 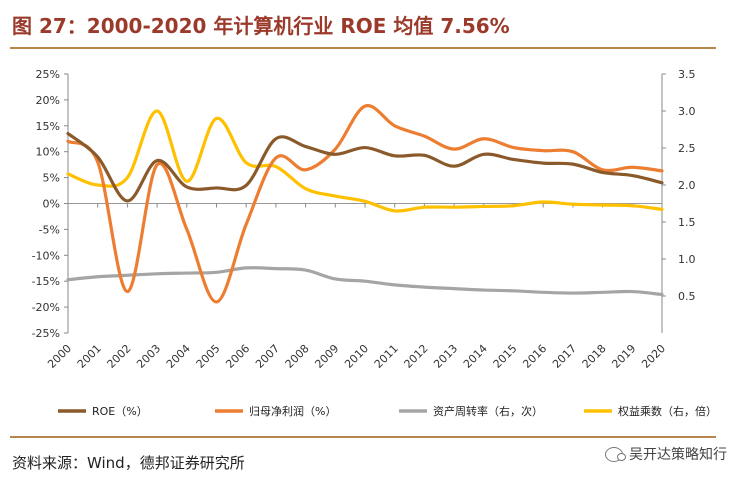 What do you see at coordinates (667, 411) in the screenshot?
I see `legend-label: 权益乘数（右，倍）` at bounding box center [667, 411].